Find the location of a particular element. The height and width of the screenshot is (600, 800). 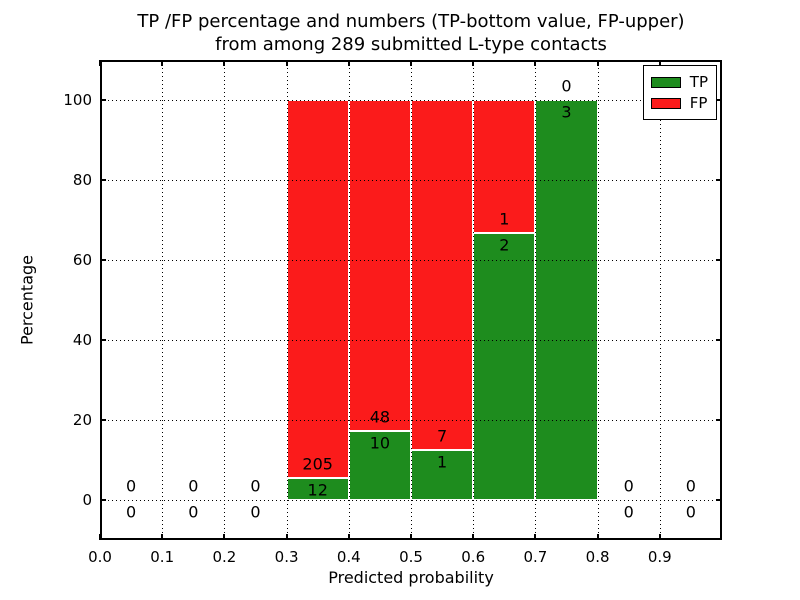

legend-swatch-fp is located at coordinates (665, 103).